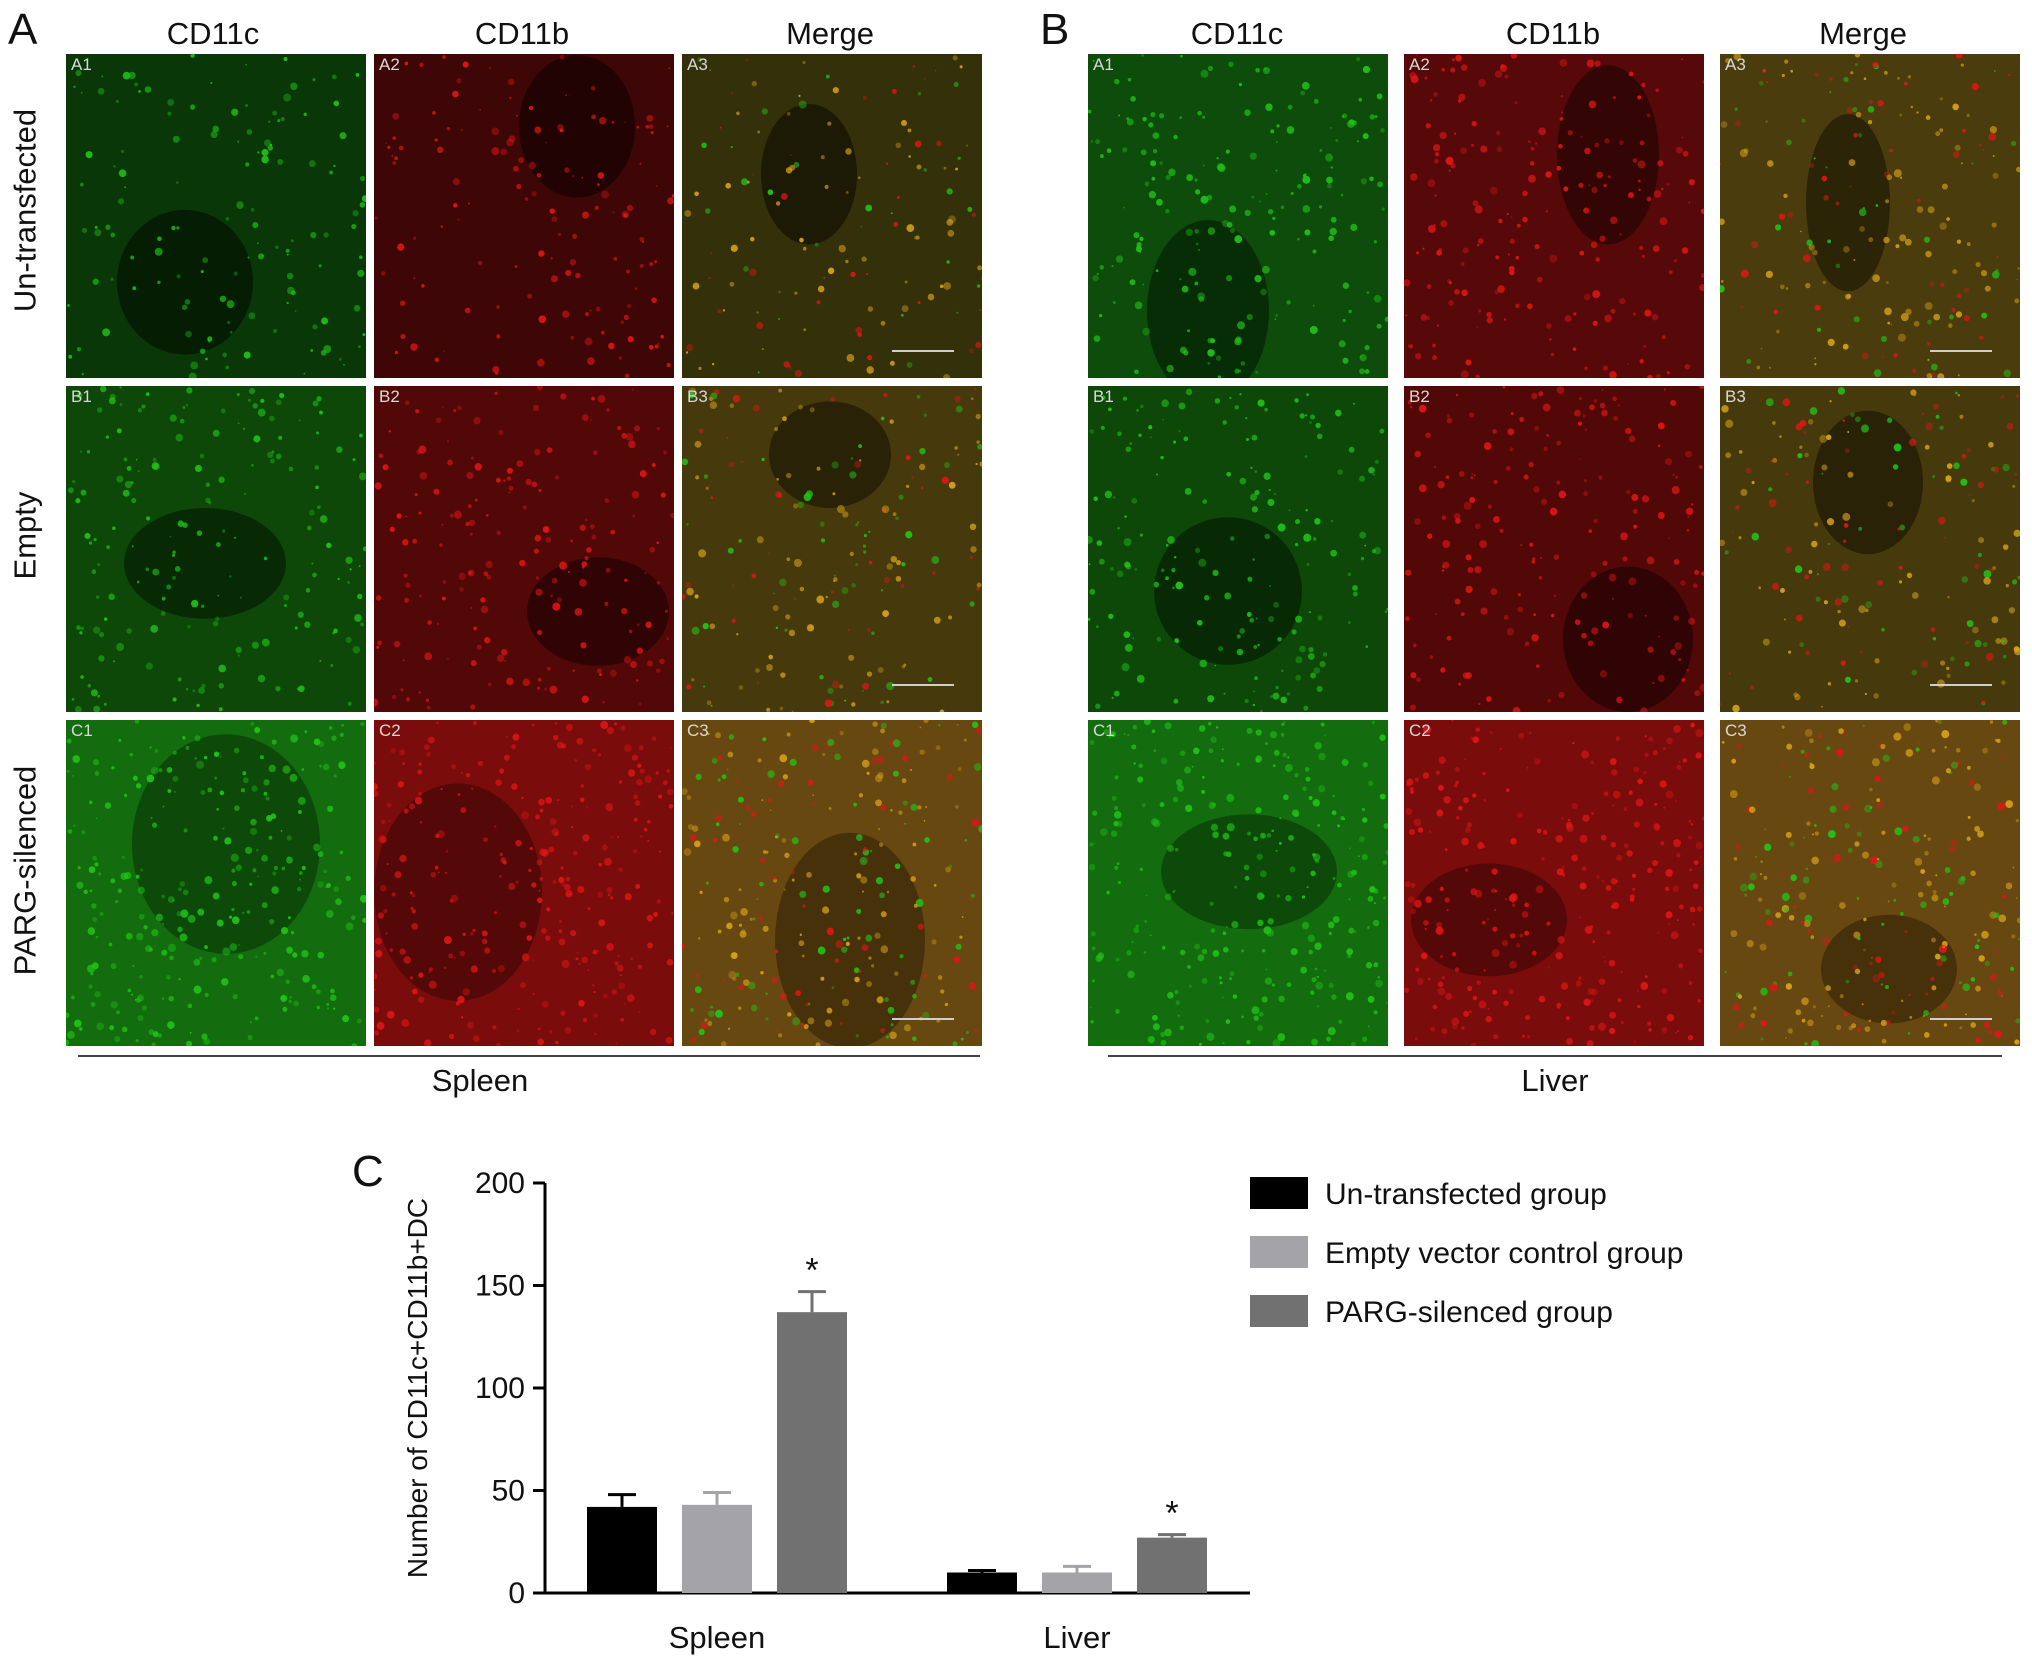 The width and height of the screenshot is (2032, 1674). What do you see at coordinates (368, 1171) in the screenshot?
I see `panel-c-letter: C` at bounding box center [368, 1171].